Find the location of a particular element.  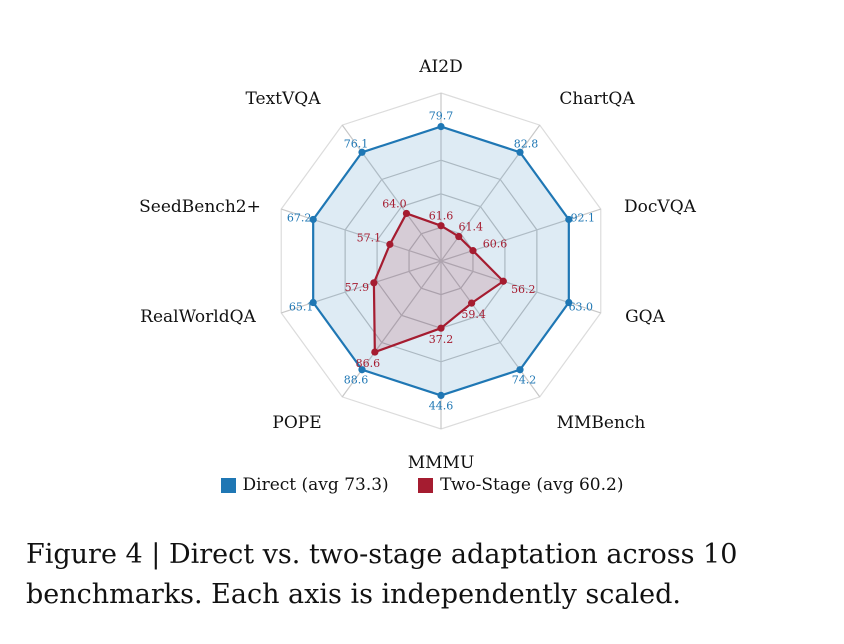

axis-label-docvqa: DocVQA is located at coordinates (660, 207).